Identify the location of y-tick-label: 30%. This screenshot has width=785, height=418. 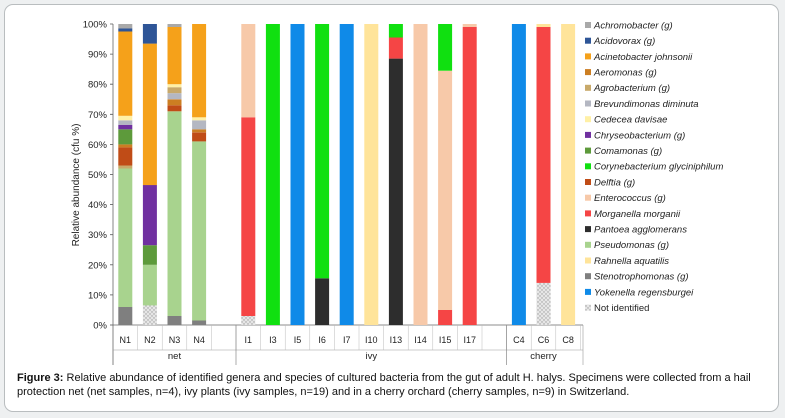
(98, 235).